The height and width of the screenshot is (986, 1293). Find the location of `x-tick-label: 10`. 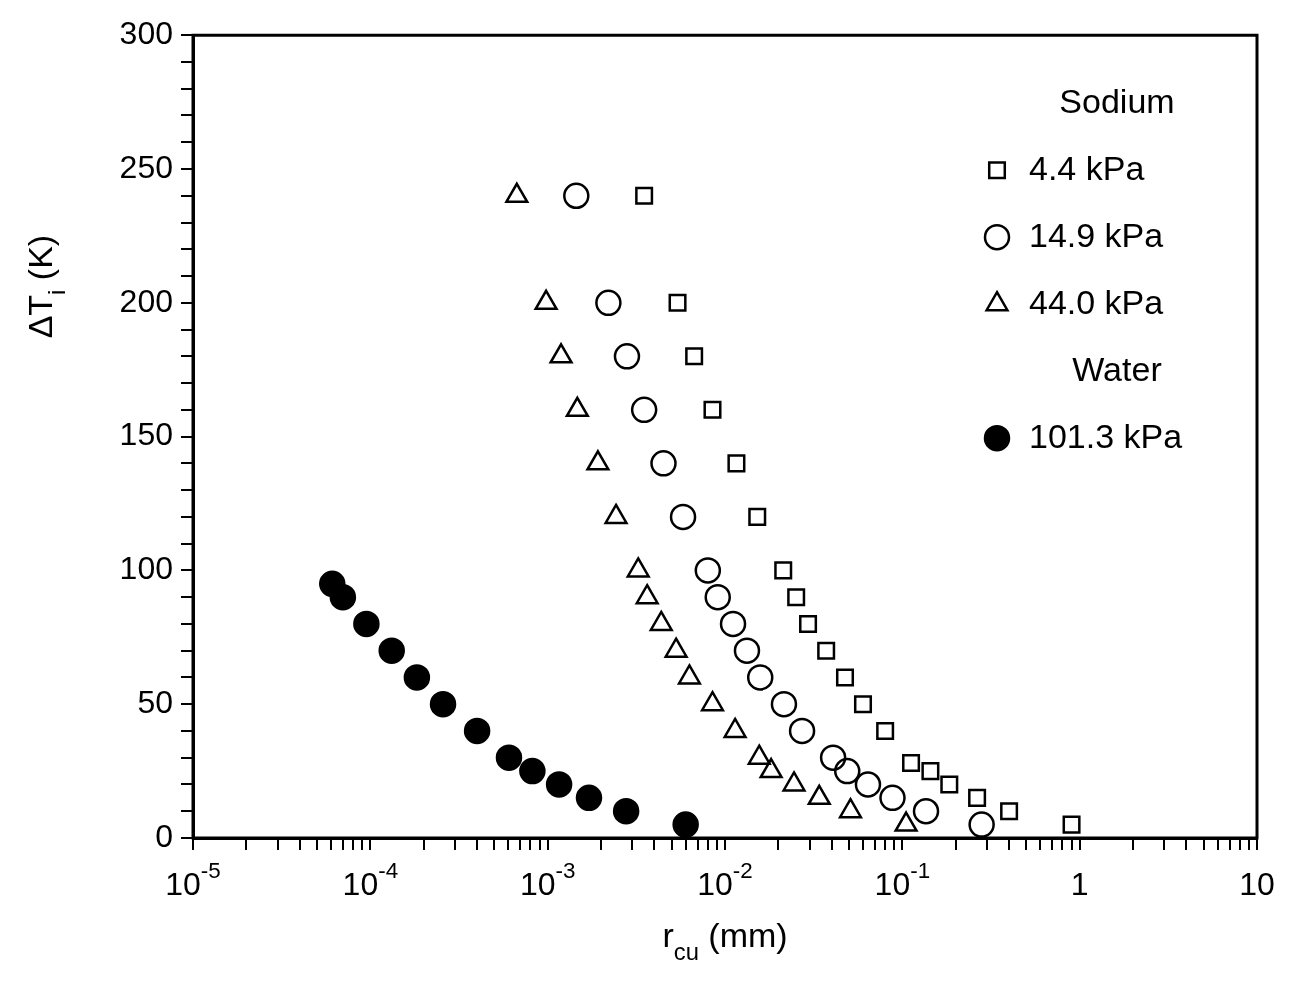

x-tick-label: 10 is located at coordinates (1257, 883).